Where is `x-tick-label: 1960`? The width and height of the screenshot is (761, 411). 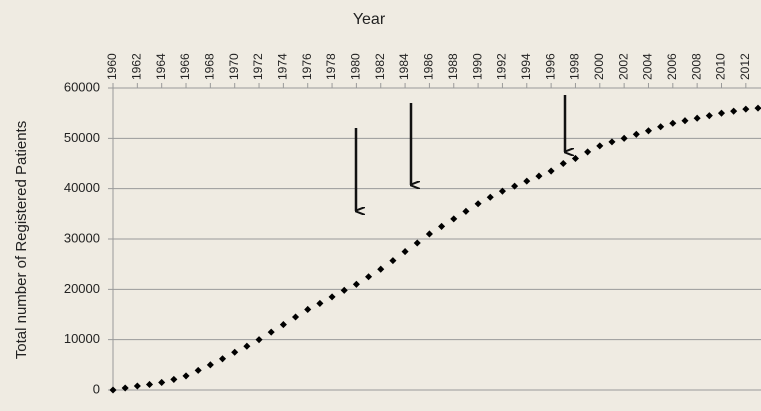
x-tick-label: 1960 is located at coordinates (112, 66).